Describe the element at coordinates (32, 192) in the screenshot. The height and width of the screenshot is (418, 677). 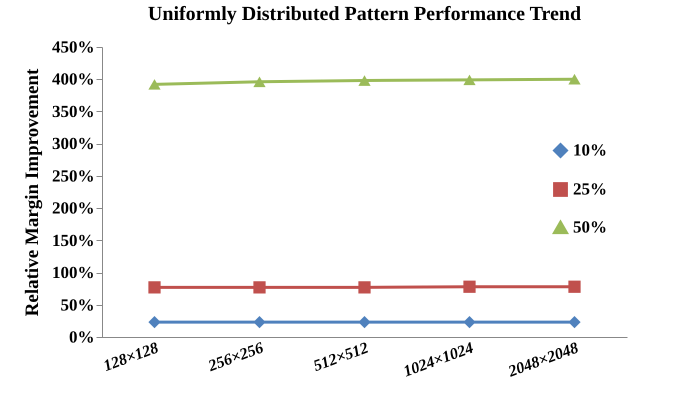
I see `y-axis-title: Relative Margin Improvement` at that location.